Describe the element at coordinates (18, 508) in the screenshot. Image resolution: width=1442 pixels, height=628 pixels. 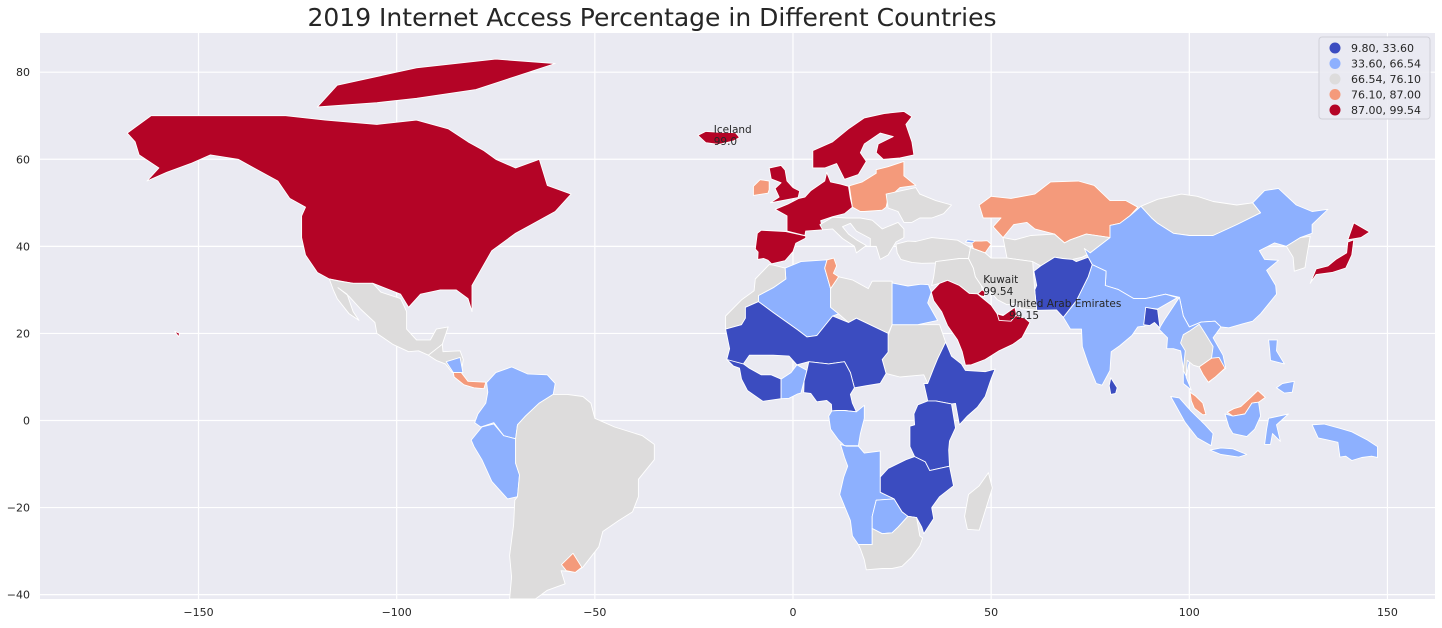
I see `y-tick-label: −20` at that location.